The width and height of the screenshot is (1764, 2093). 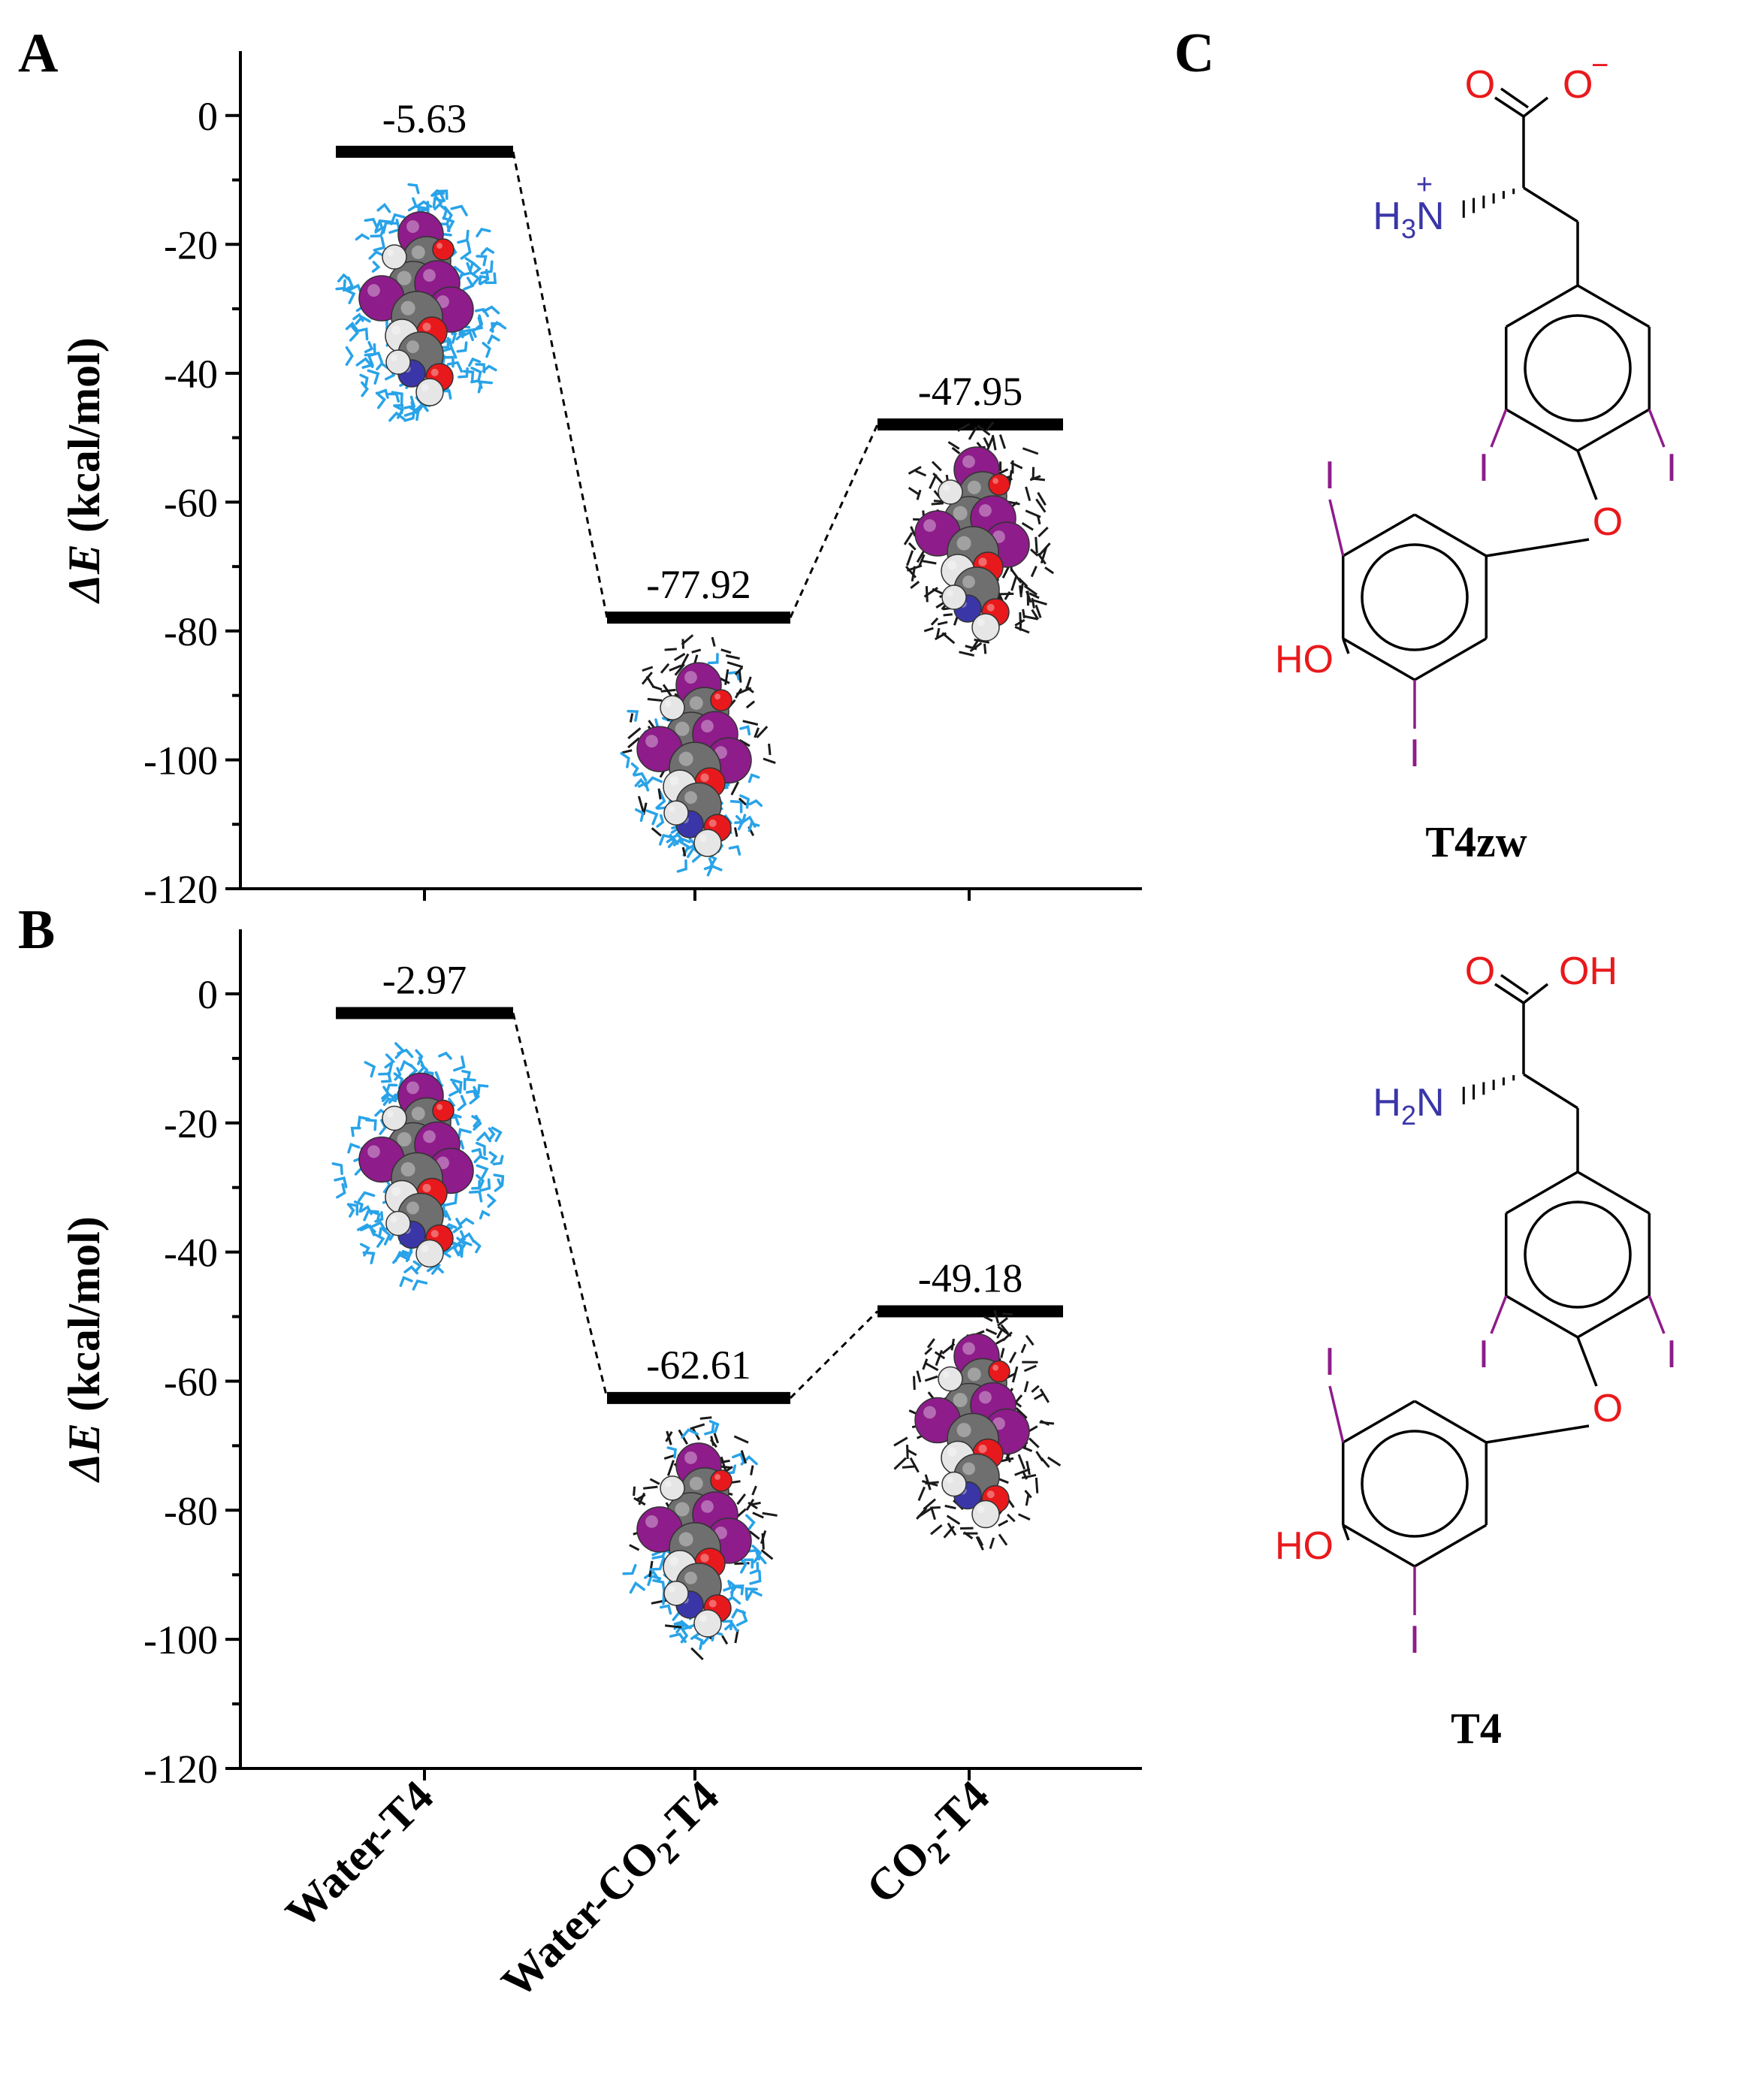 What do you see at coordinates (613, 1892) in the screenshot?
I see `x-category-label: Water-CO2-T4` at bounding box center [613, 1892].